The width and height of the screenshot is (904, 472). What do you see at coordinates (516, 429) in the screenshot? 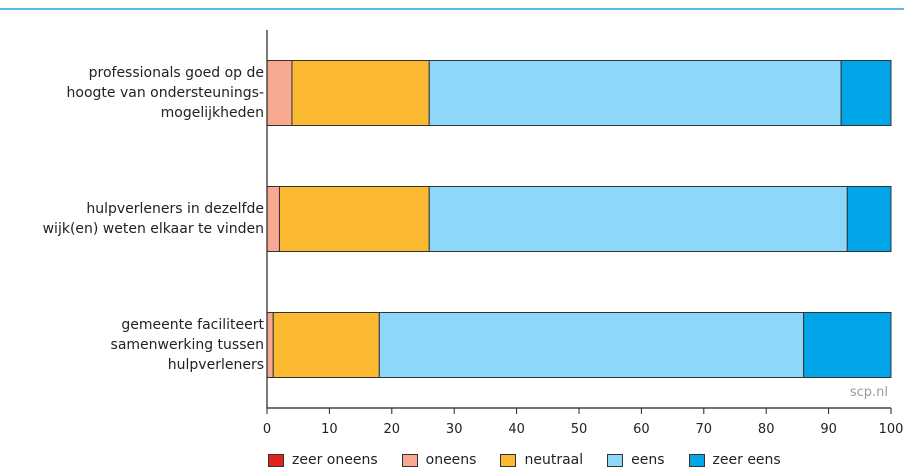
I see `x-tick-label: 40` at bounding box center [516, 429].